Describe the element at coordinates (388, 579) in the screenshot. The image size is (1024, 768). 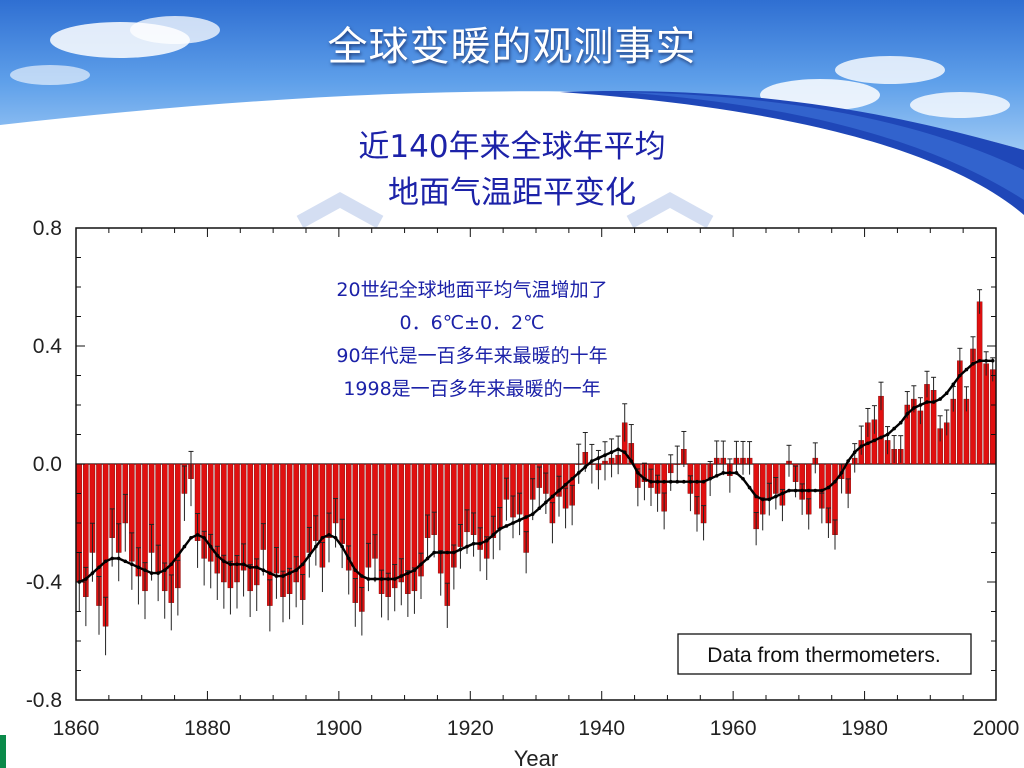
I see `smooth-point-1908` at that location.